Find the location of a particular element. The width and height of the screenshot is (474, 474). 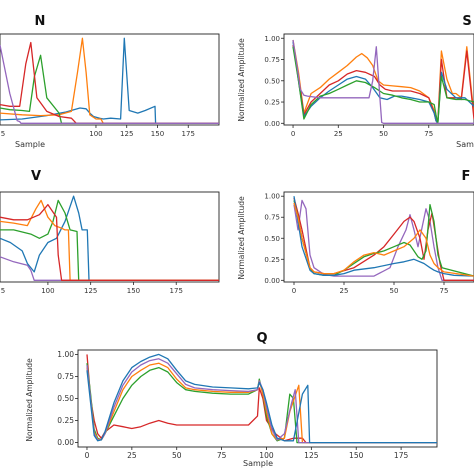

panel-q-ytick-label: 0.50 is located at coordinates (65, 398).